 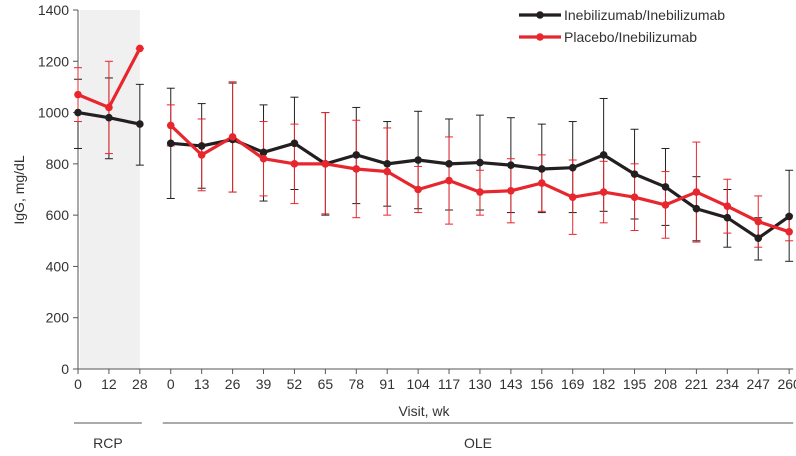 What do you see at coordinates (478, 443) in the screenshot?
I see `period-label: OLE` at bounding box center [478, 443].